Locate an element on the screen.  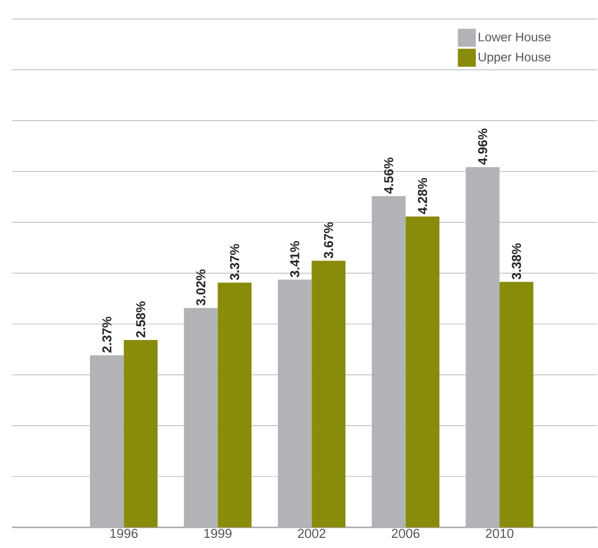
x-tick-label: 1996 is located at coordinates (124, 533).